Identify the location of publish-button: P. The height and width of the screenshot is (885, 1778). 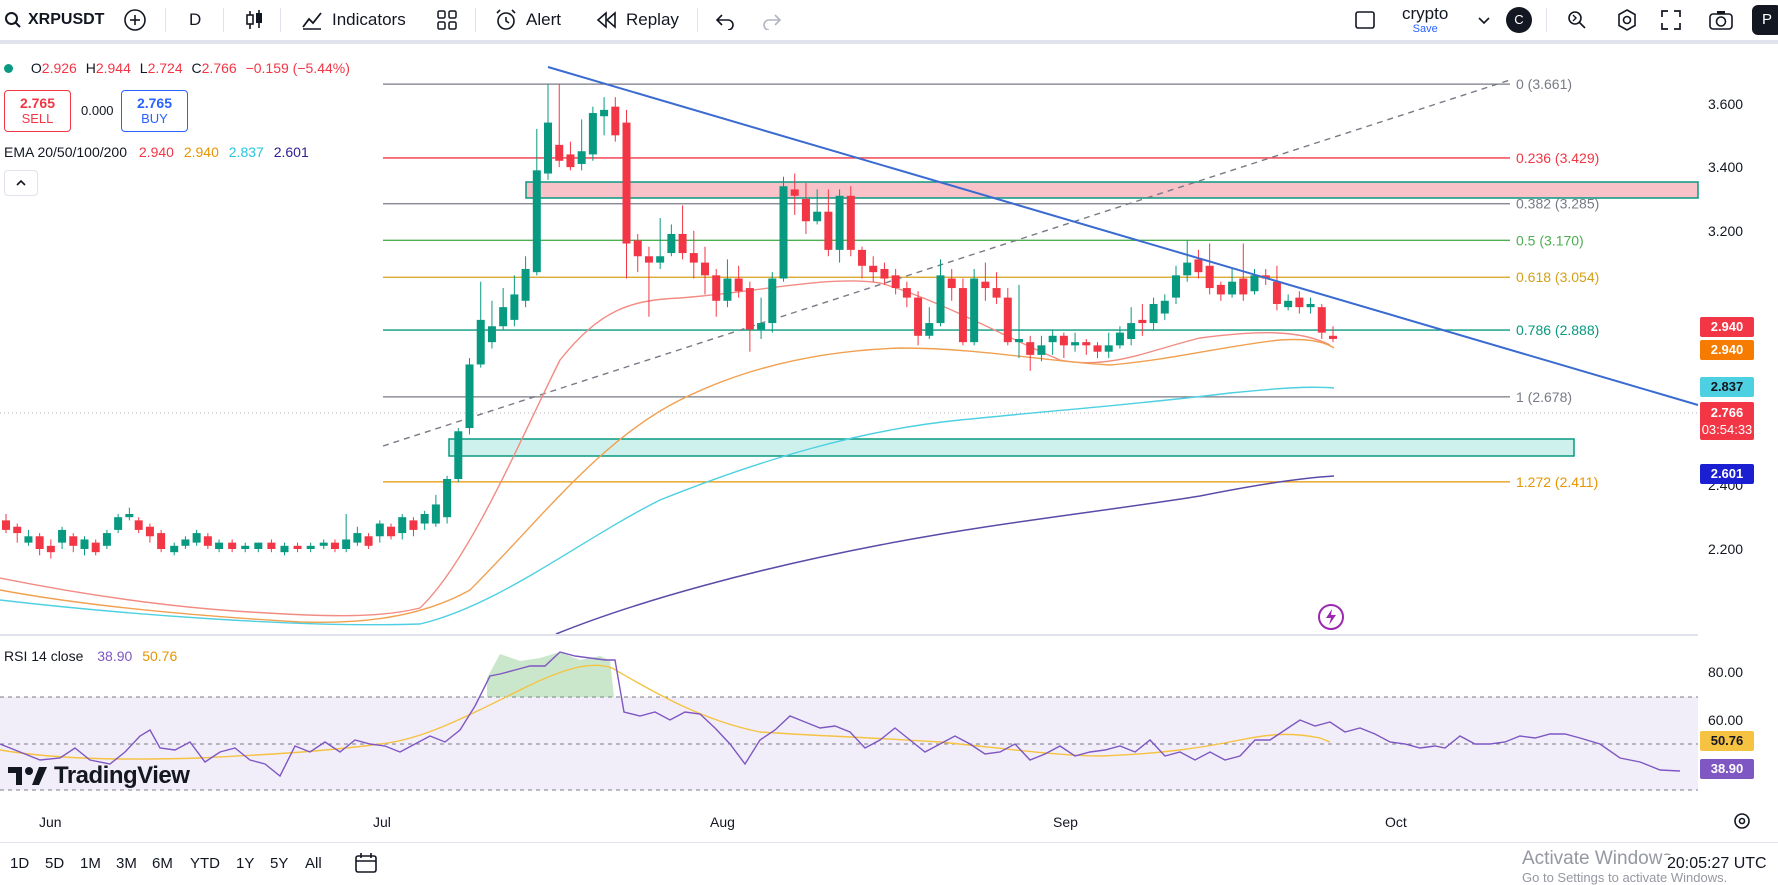
(1765, 20).